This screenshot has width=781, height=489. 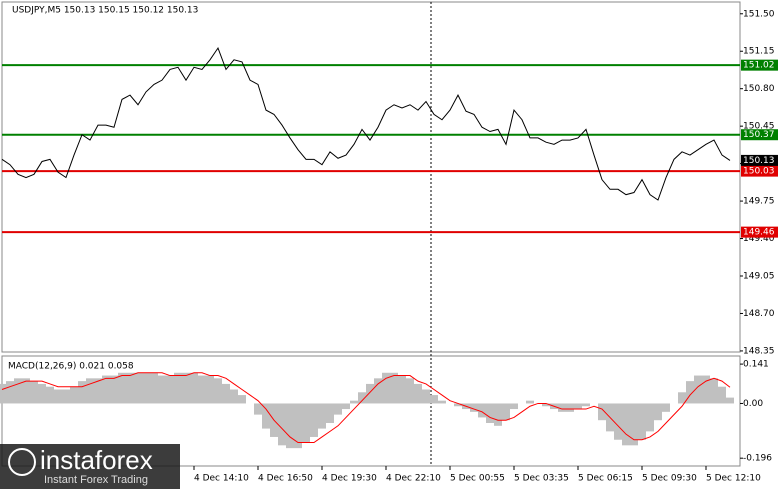 I want to click on x-tick-label: 4 Dec 14:10, so click(x=221, y=479).